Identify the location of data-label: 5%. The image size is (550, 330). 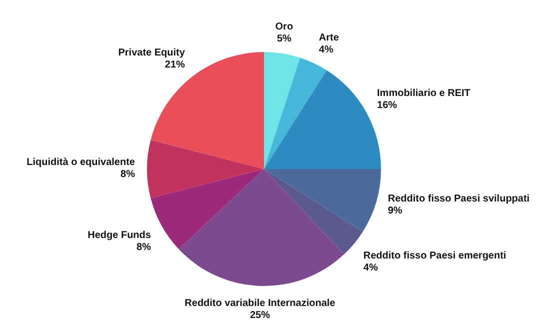
(284, 39).